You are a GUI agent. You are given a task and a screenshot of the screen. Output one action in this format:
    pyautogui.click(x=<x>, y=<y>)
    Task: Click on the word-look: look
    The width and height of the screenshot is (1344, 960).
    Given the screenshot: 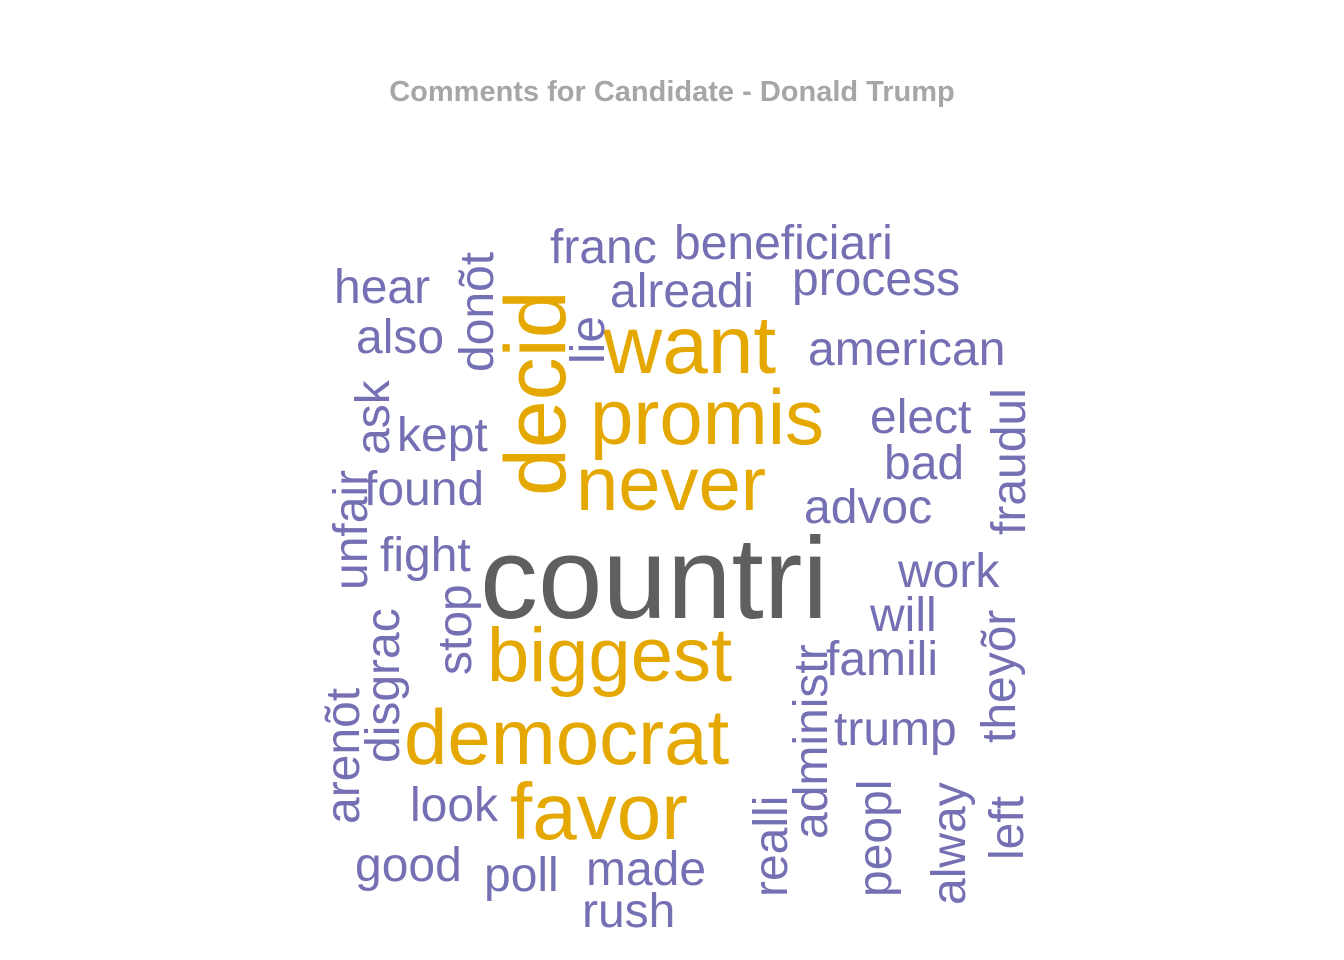 What is the action you would take?
    pyautogui.click(x=454, y=805)
    